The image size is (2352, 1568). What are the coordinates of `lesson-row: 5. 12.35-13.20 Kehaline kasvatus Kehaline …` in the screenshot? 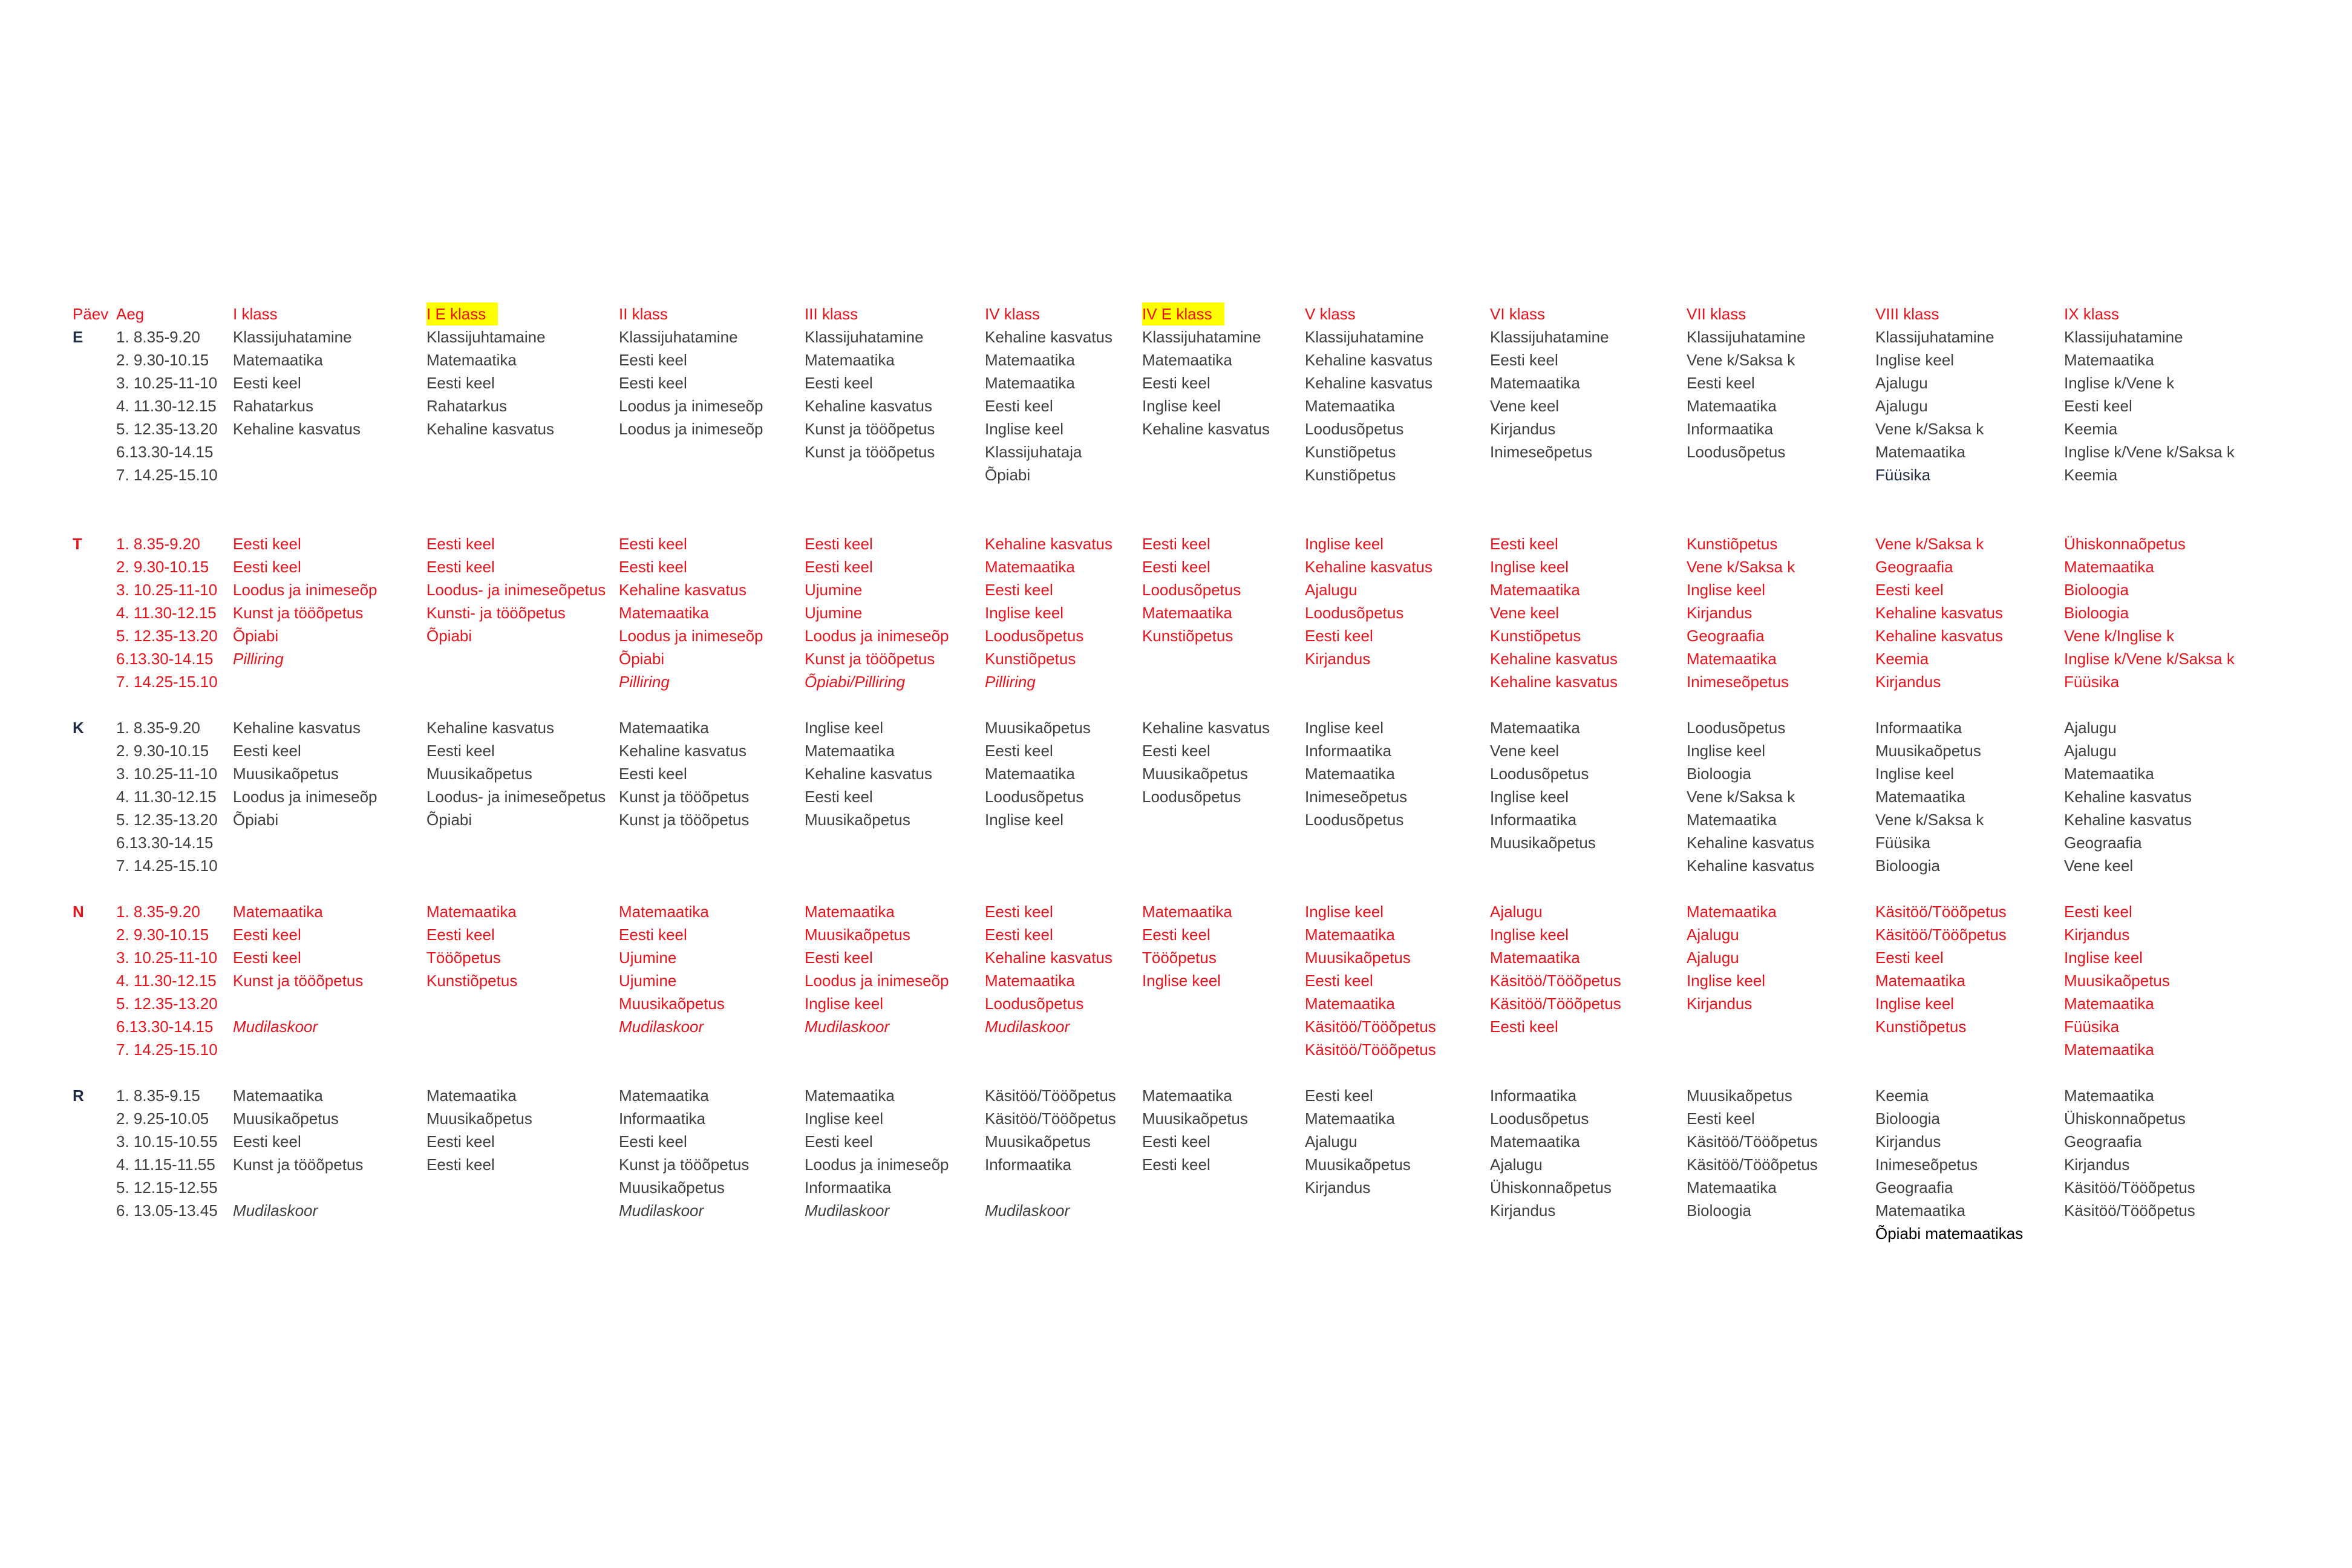 It's located at (1177, 429).